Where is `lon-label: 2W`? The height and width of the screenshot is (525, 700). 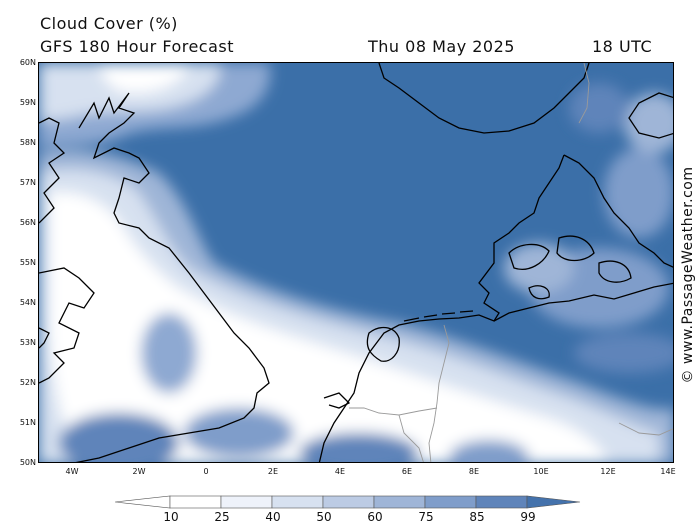 lon-label: 2W is located at coordinates (139, 471).